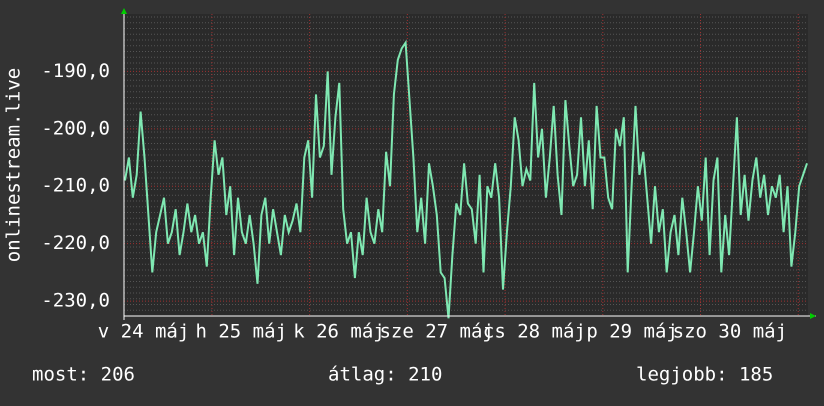 This screenshot has width=824, height=406. What do you see at coordinates (144, 332) in the screenshot?
I see `x-tick-label: v 24 máj` at bounding box center [144, 332].